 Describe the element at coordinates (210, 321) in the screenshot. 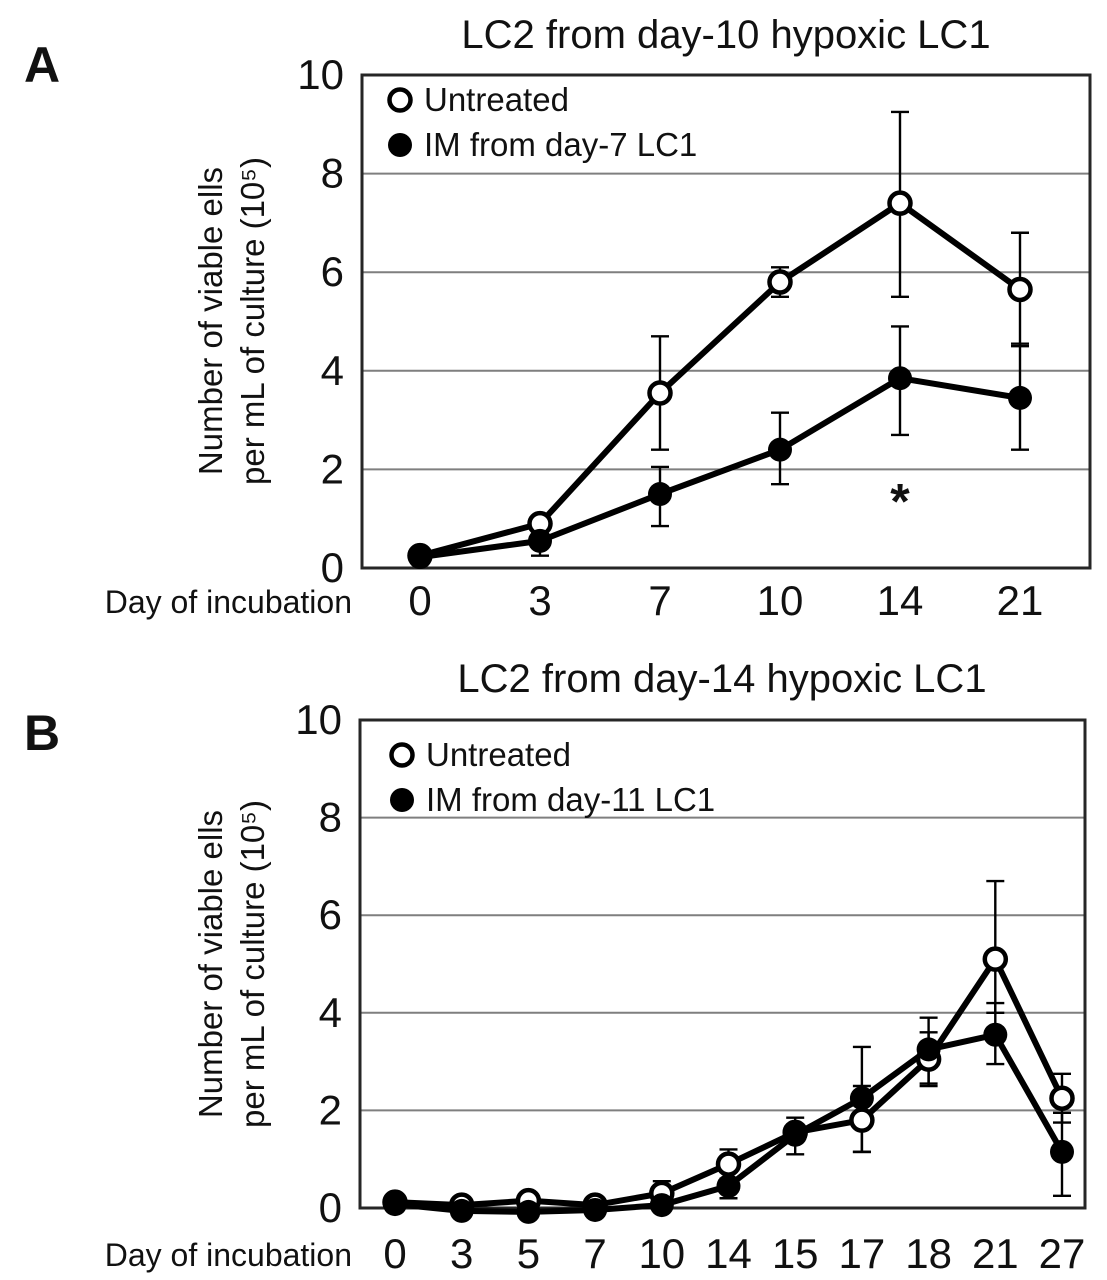

I see `panel-a-y-axis-label-line1: Number of viable ells` at that location.